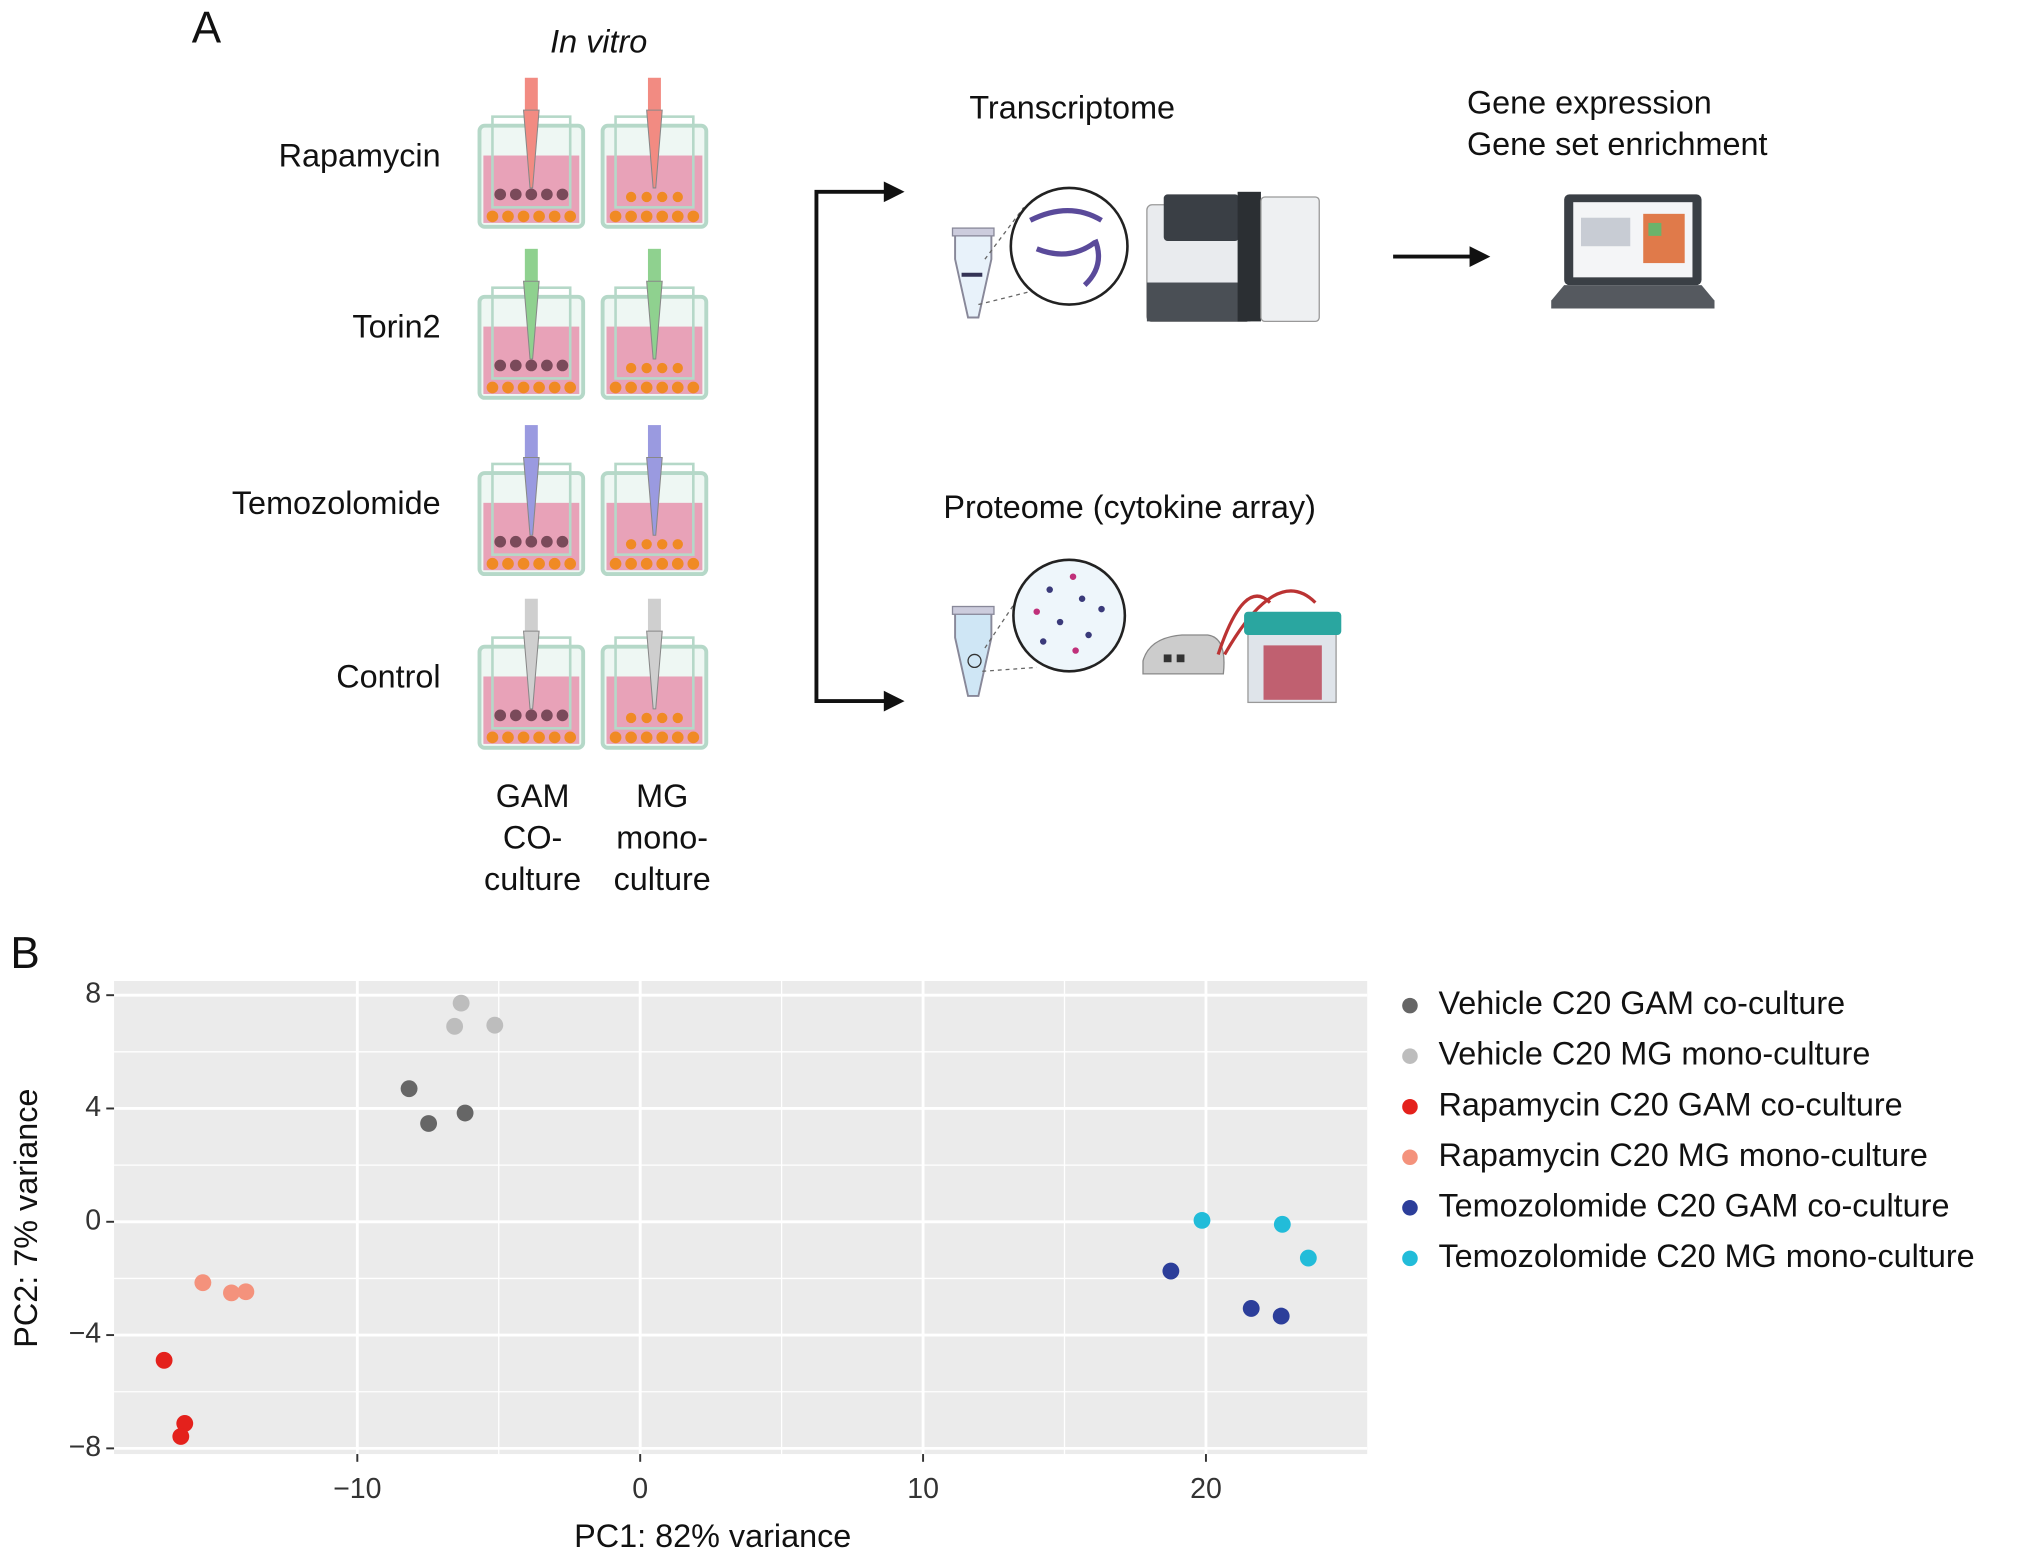 Image resolution: width=2032 pixels, height=1562 pixels. I want to click on arrow-heads, so click(1187, 446).